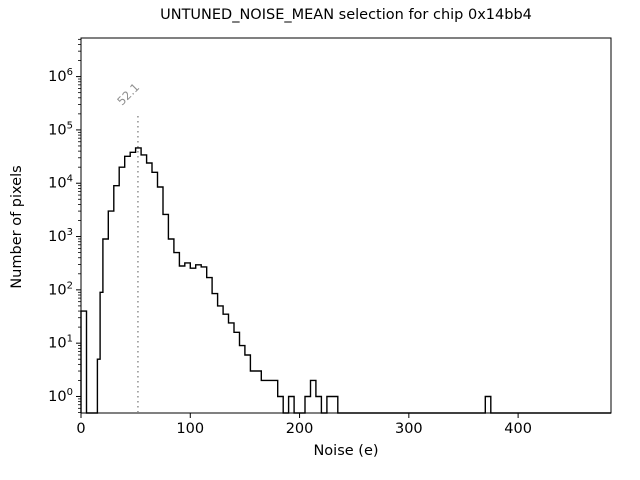 Image resolution: width=640 pixels, height=480 pixels. I want to click on x-axis-label: Noise (e), so click(346, 451).